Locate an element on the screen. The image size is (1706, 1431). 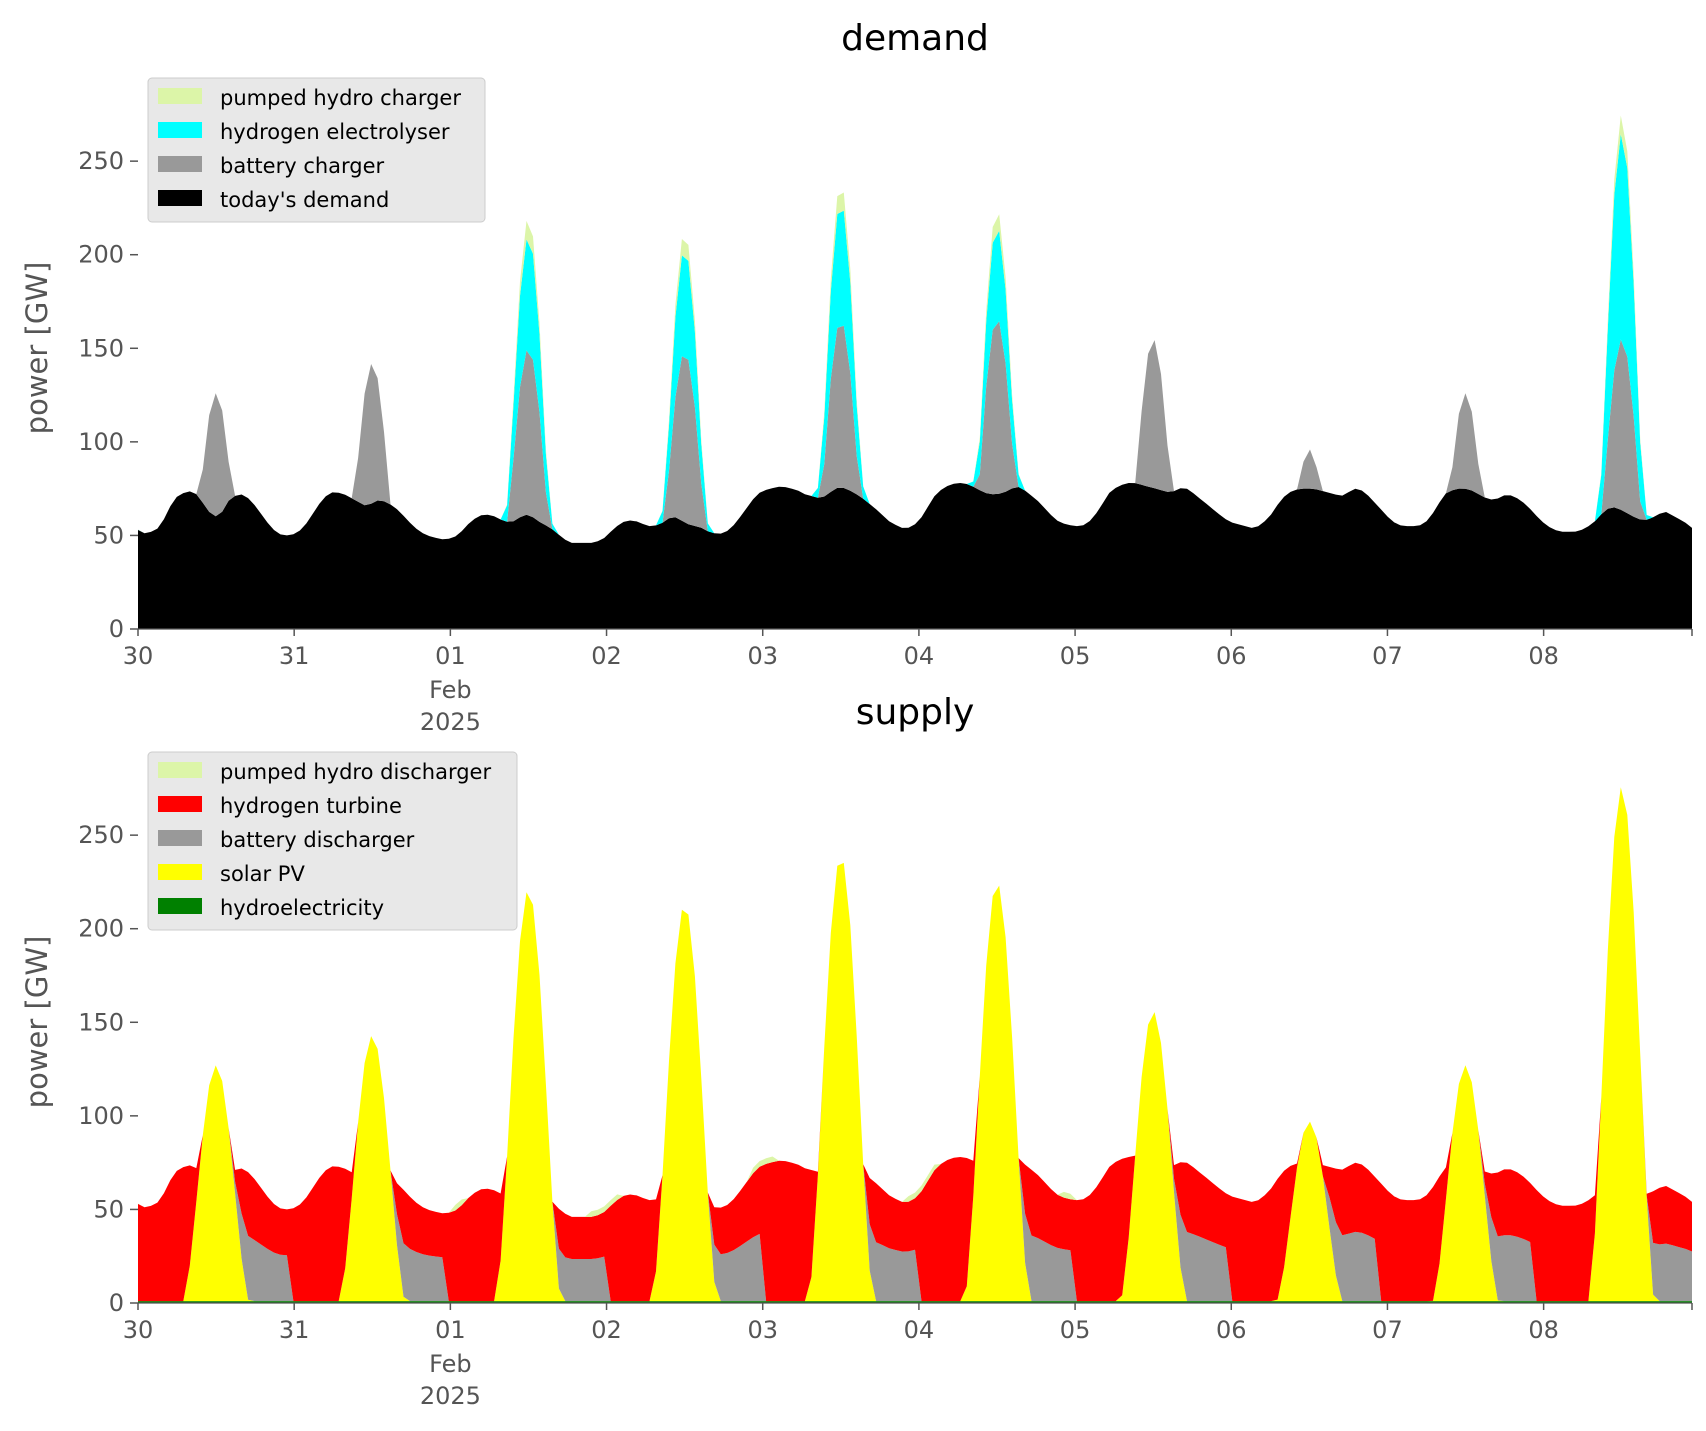
supply-ytick-label: 150 is located at coordinates (101, 1022).